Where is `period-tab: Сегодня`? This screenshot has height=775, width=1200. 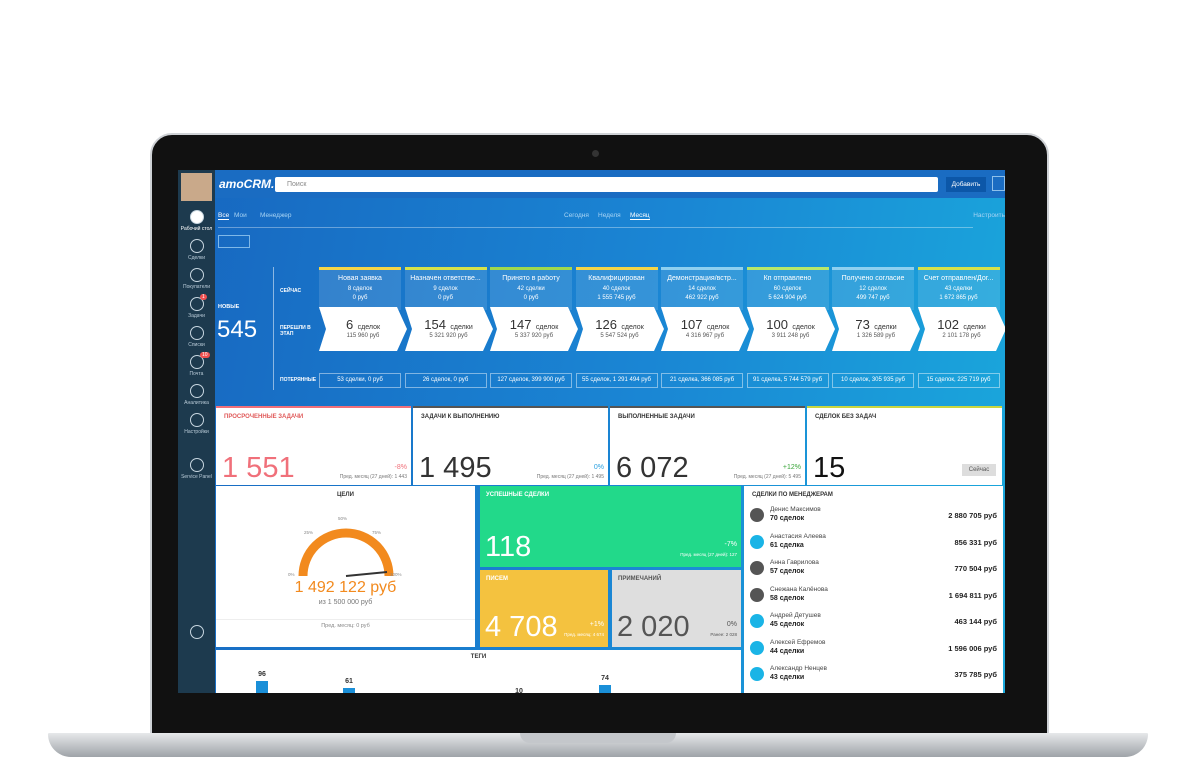 period-tab: Сегодня is located at coordinates (576, 215).